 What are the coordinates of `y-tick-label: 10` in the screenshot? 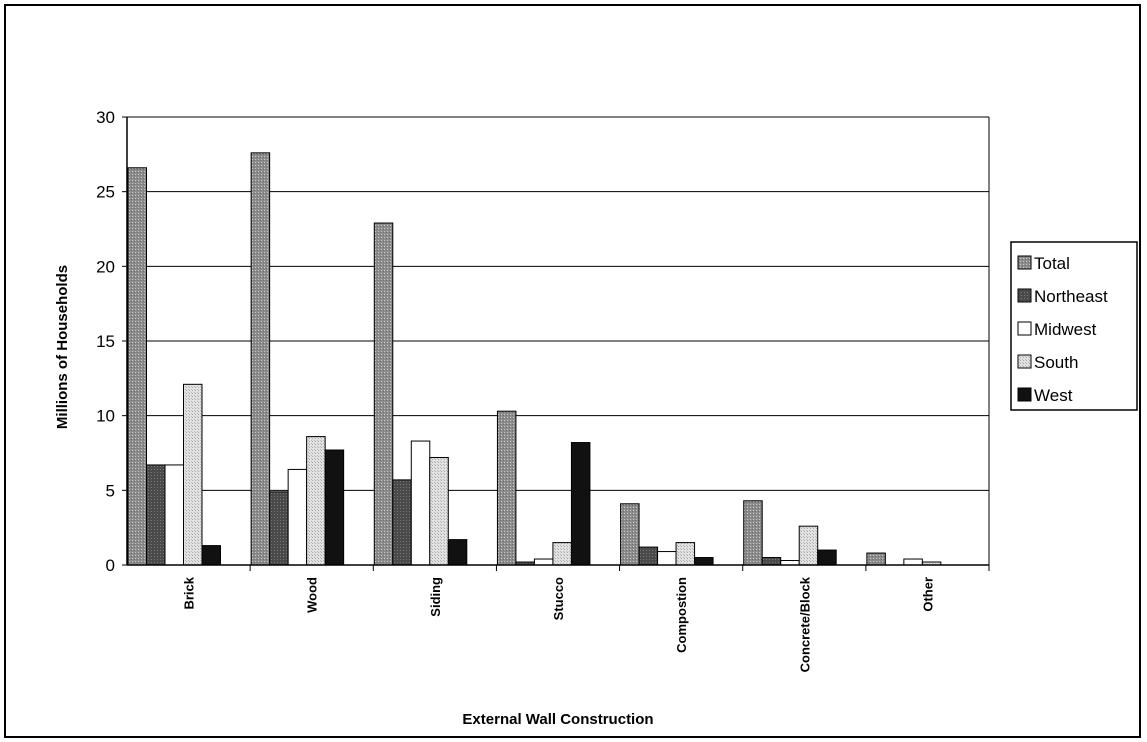 It's located at (105, 416).